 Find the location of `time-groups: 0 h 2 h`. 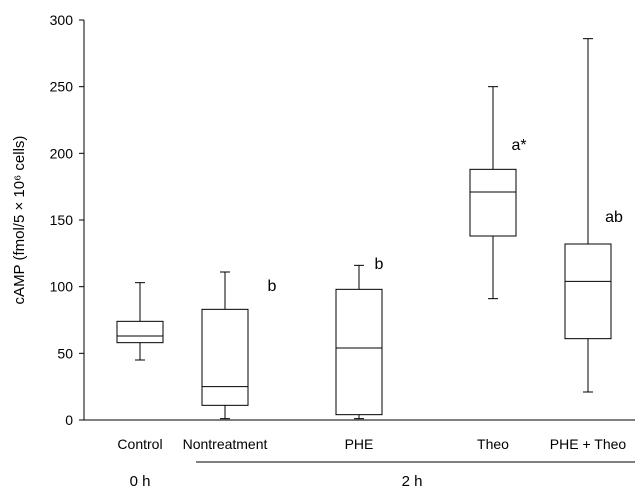

time-groups: 0 h 2 h is located at coordinates (382, 475).